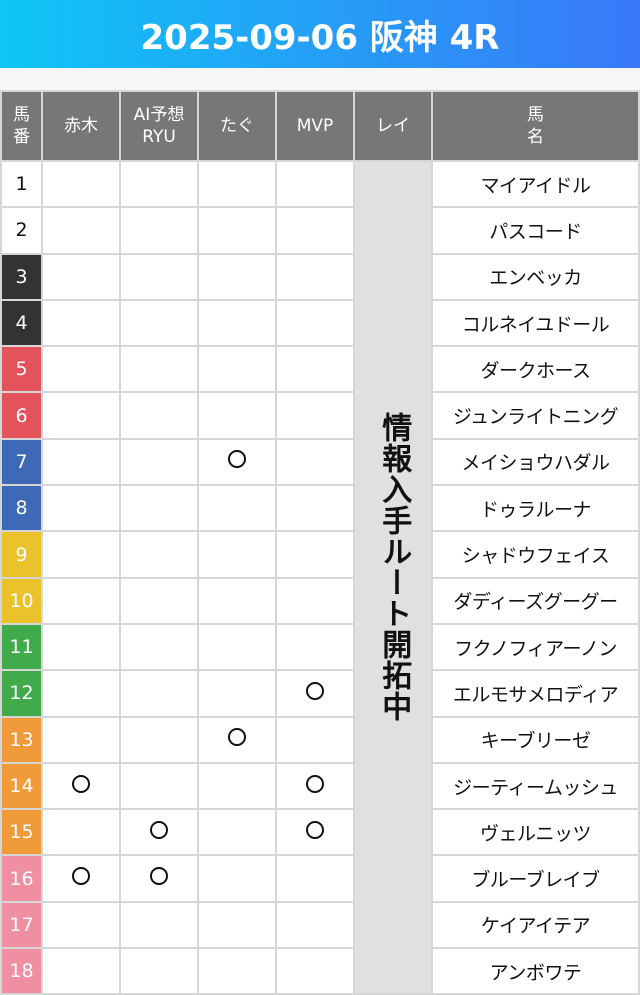 This screenshot has width=640, height=995. I want to click on horse-number: 2, so click(21, 230).